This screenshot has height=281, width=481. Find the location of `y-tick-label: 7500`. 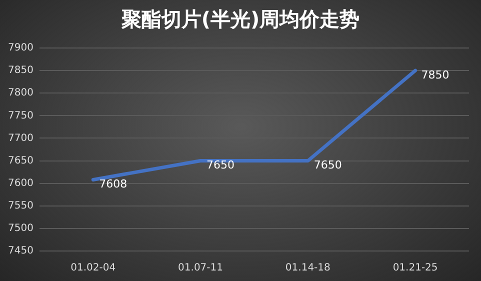

y-tick-label: 7500 is located at coordinates (21, 228).